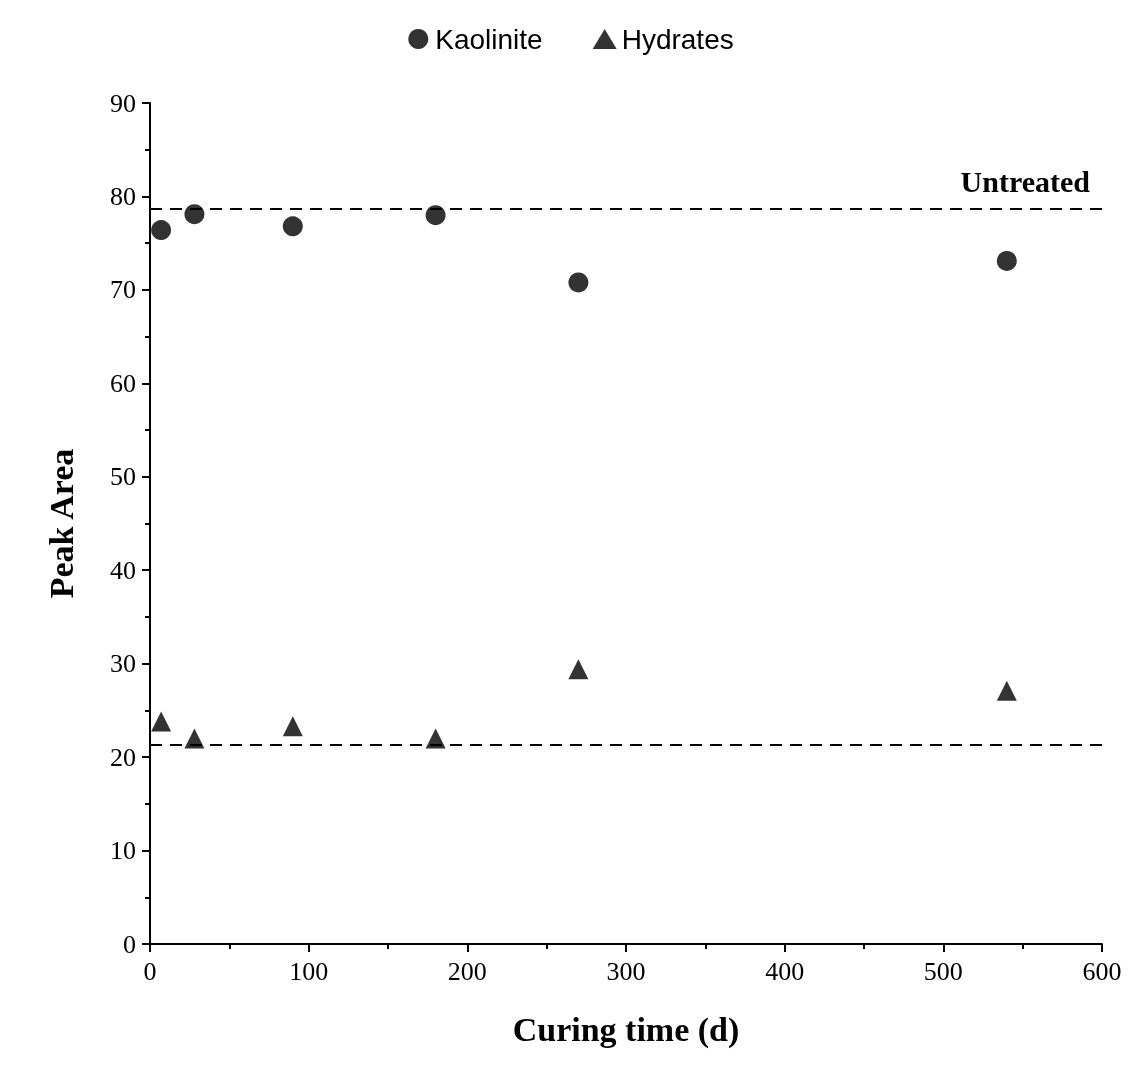  Describe the element at coordinates (150, 971) in the screenshot. I see `x-tick-label: 0` at that location.